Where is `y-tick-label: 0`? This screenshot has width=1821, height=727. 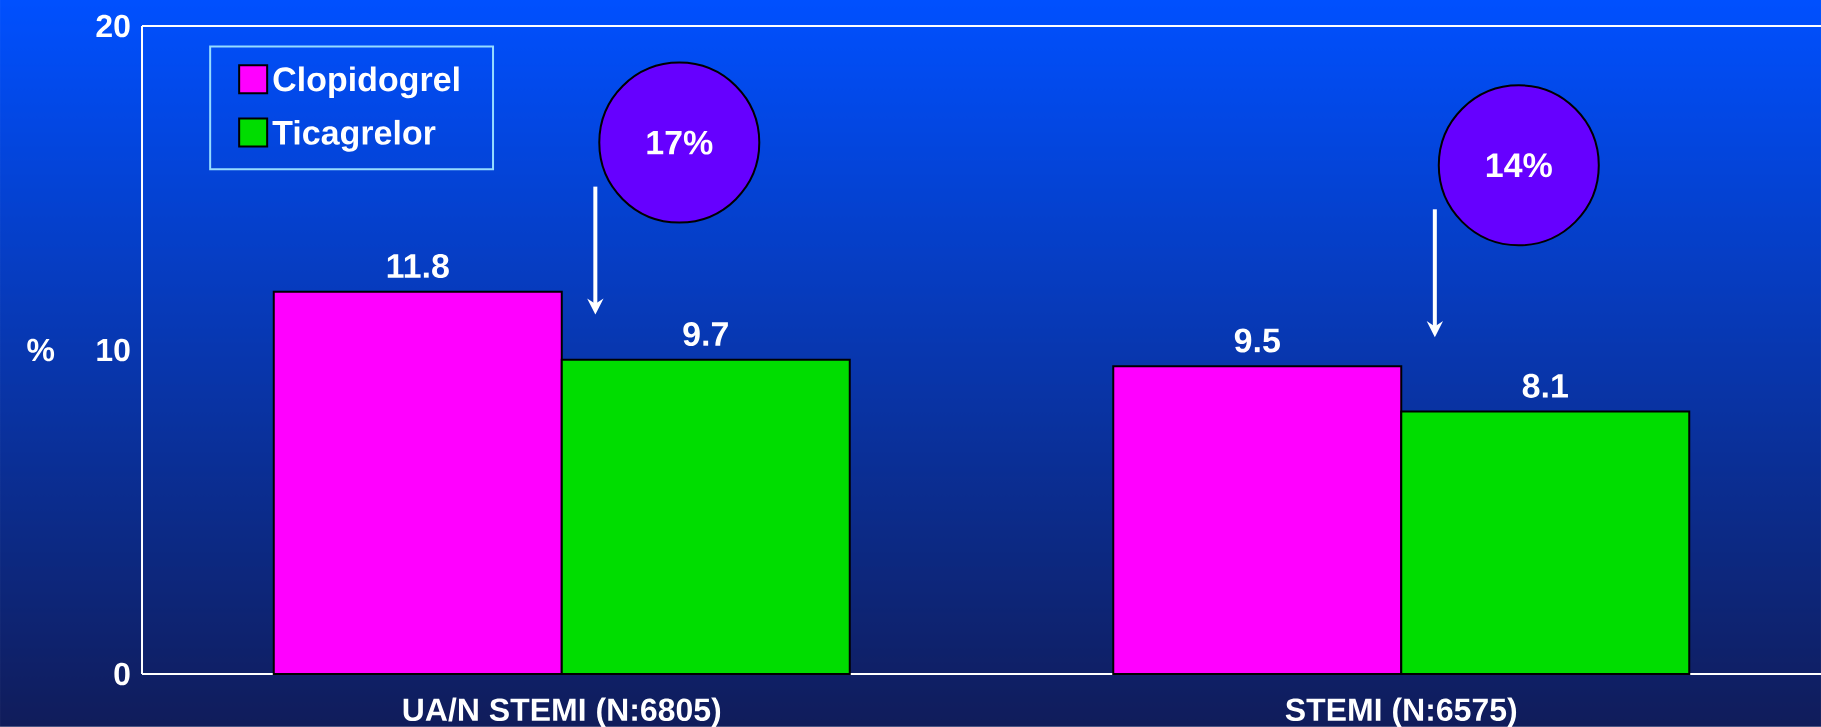 y-tick-label: 0 is located at coordinates (122, 674).